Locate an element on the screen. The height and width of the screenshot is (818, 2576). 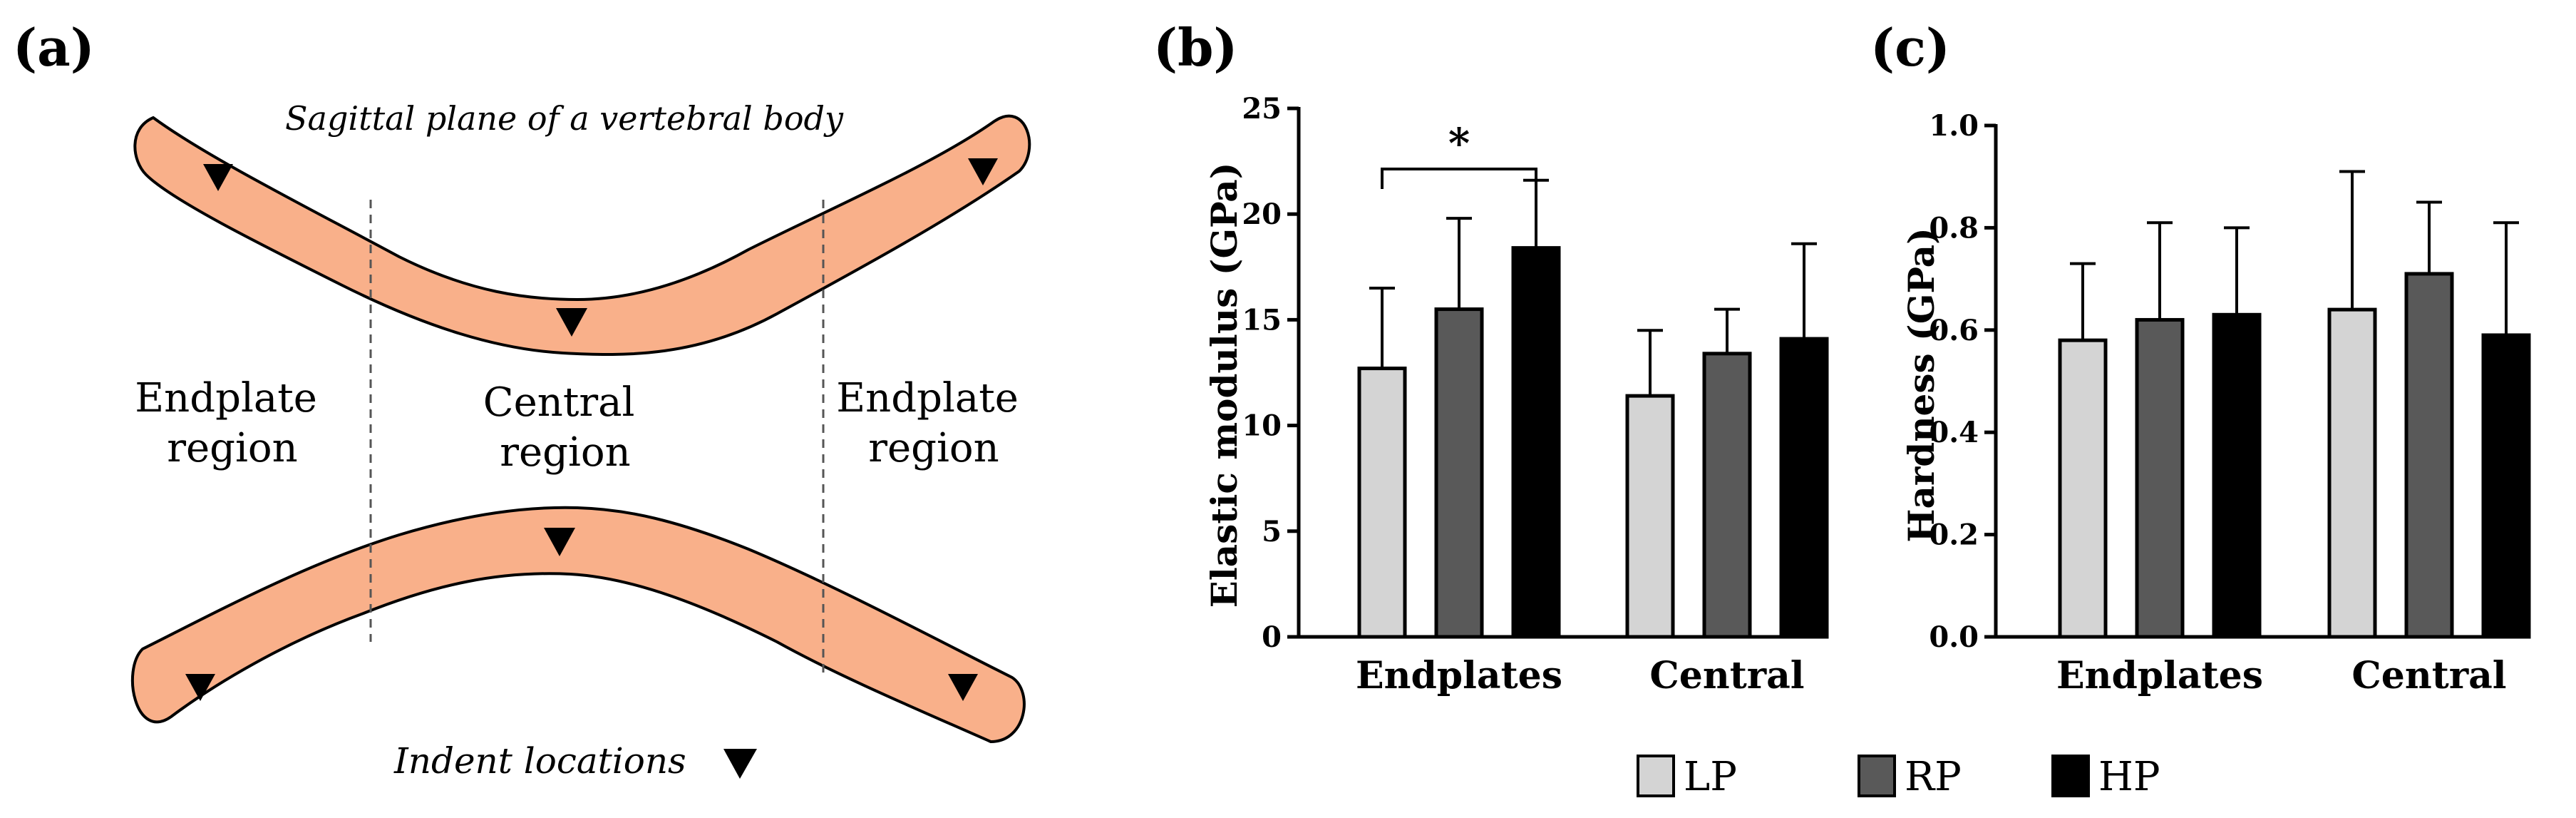
y-tick-label: 5 is located at coordinates (1272, 531).